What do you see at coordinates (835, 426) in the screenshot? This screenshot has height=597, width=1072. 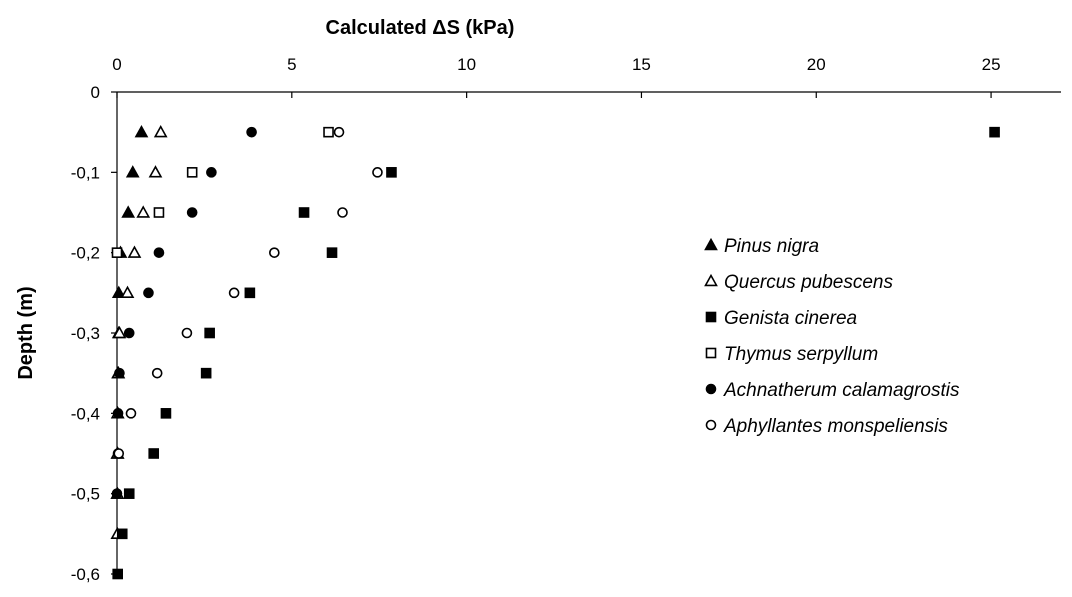 I see `legend-label: Aphyllantes monspeliensis` at bounding box center [835, 426].